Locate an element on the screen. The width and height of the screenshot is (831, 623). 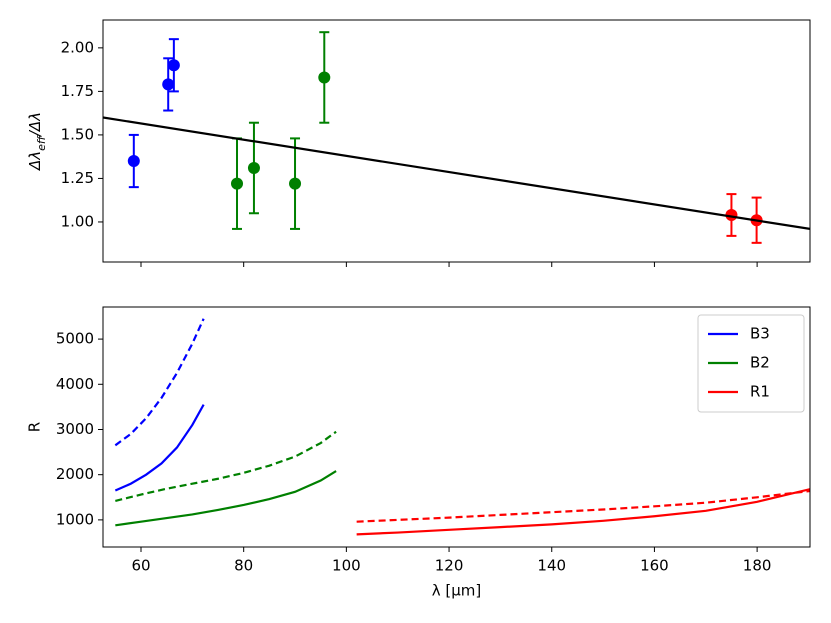
y-label-part: eff is located at coordinates (41, 143).